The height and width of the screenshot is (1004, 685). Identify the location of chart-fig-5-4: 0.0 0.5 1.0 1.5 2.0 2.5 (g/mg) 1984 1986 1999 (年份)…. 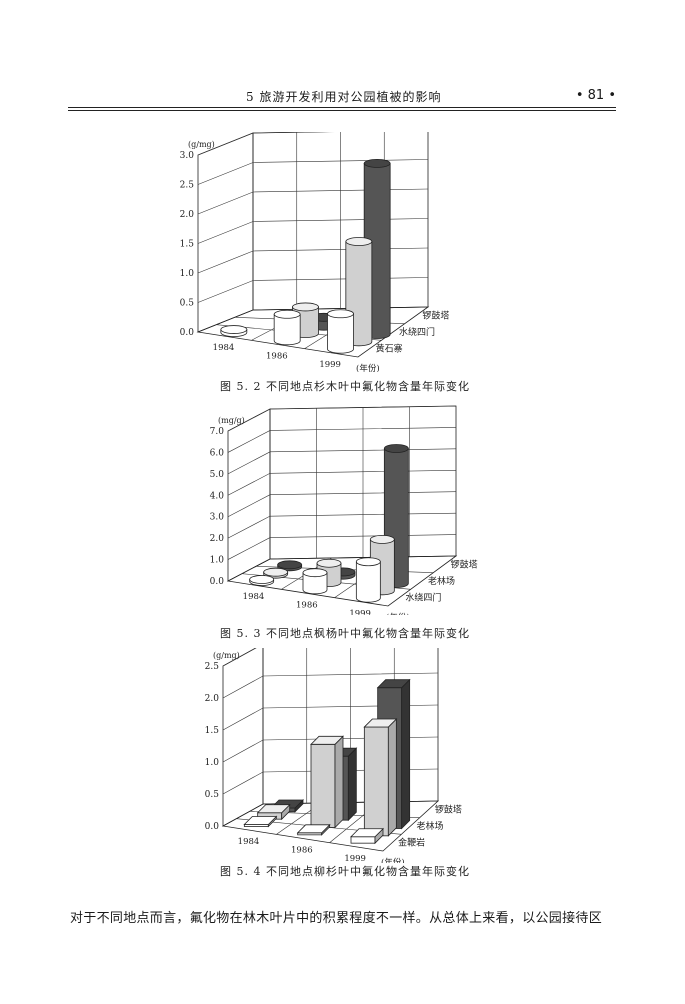
(333, 755).